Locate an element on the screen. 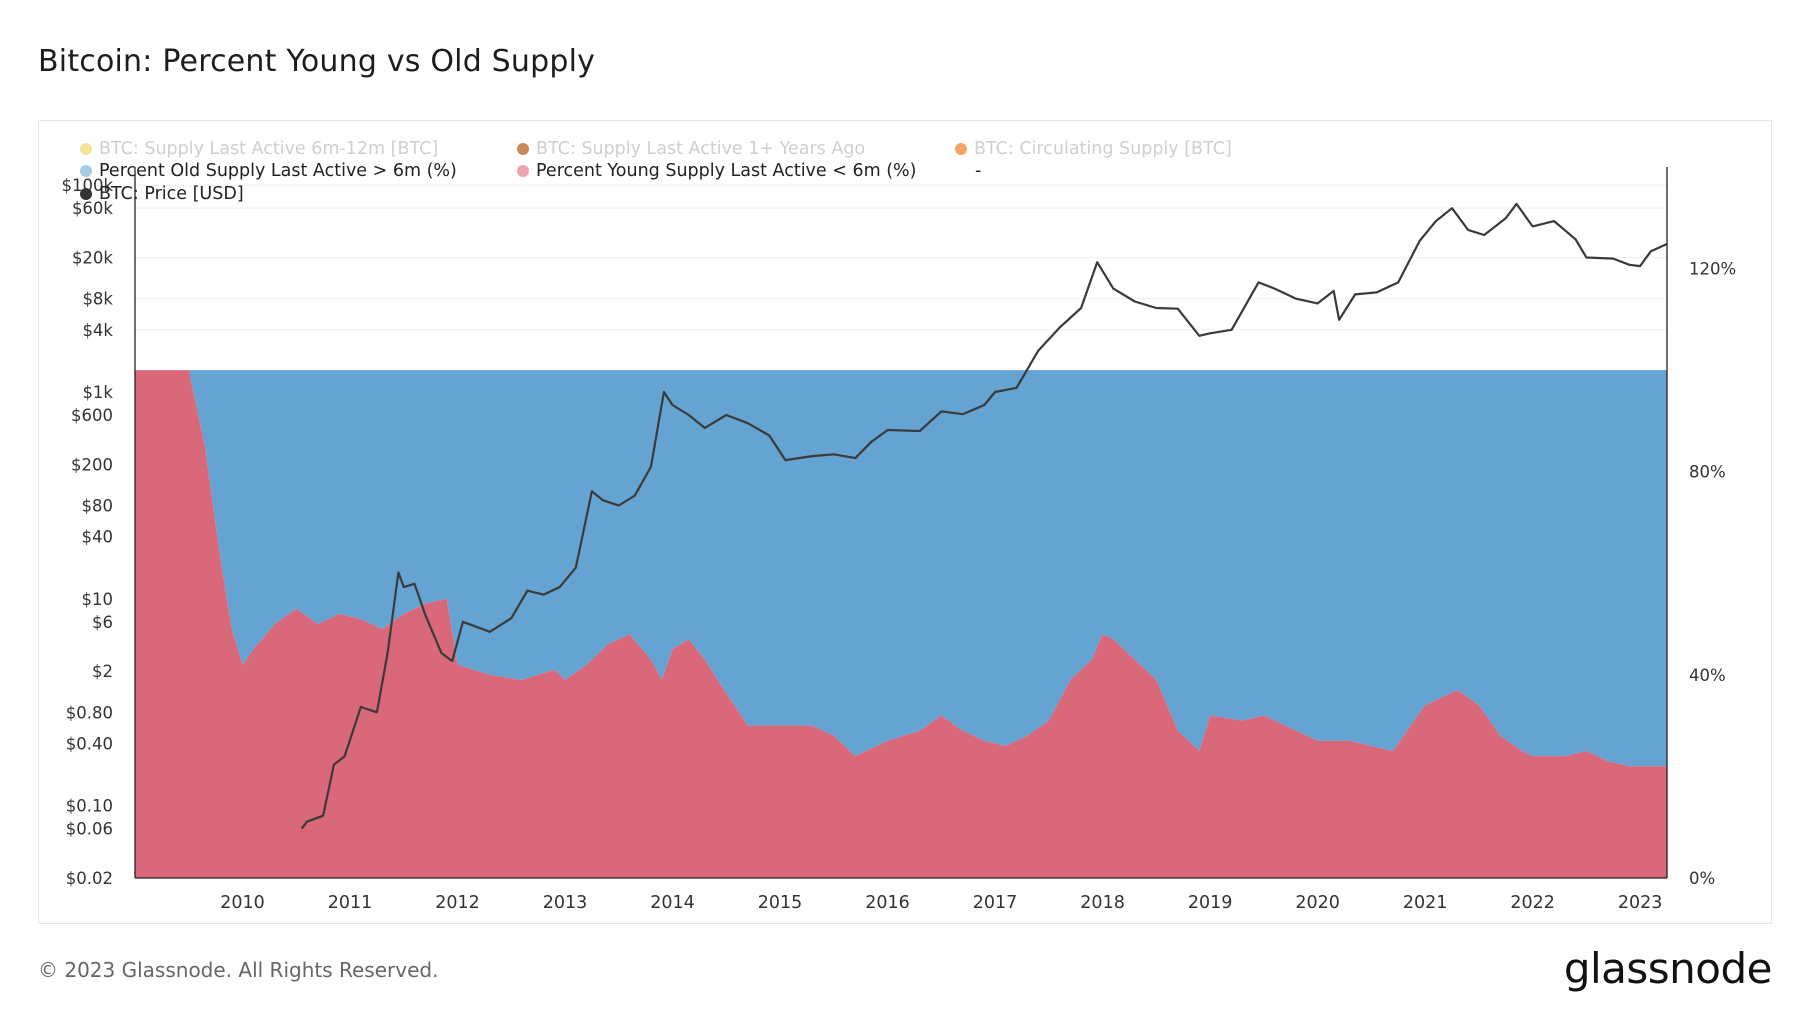  x-tick-label: 2021 is located at coordinates (1425, 903).